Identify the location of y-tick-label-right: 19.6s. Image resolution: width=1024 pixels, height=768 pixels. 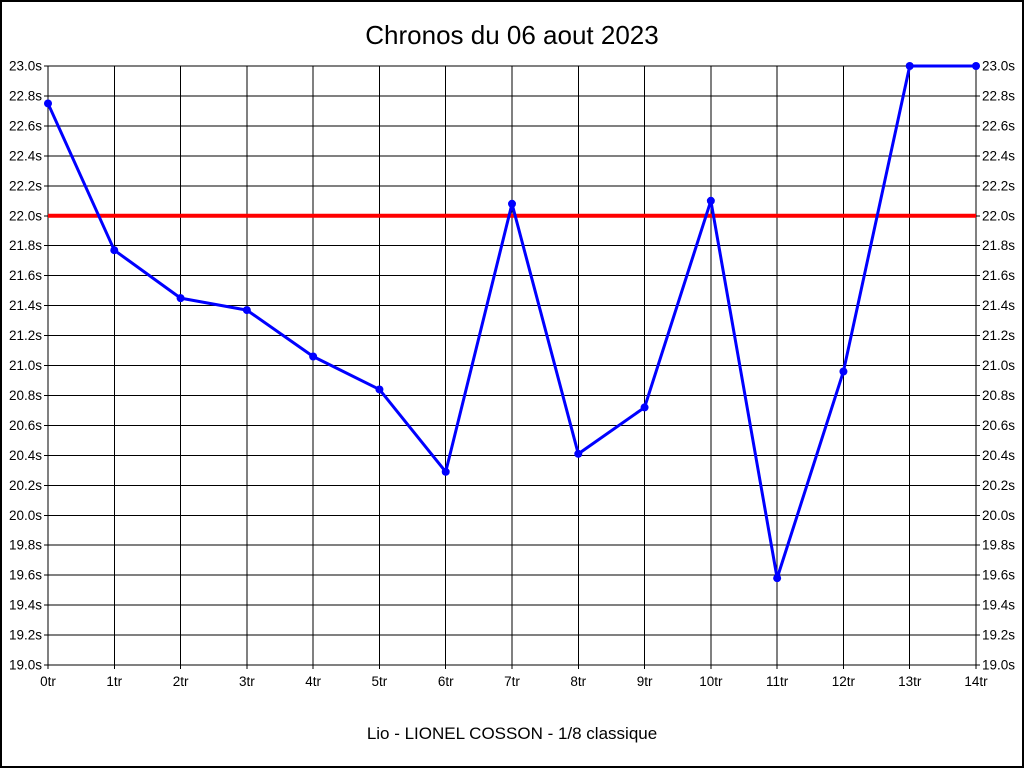
(998, 575).